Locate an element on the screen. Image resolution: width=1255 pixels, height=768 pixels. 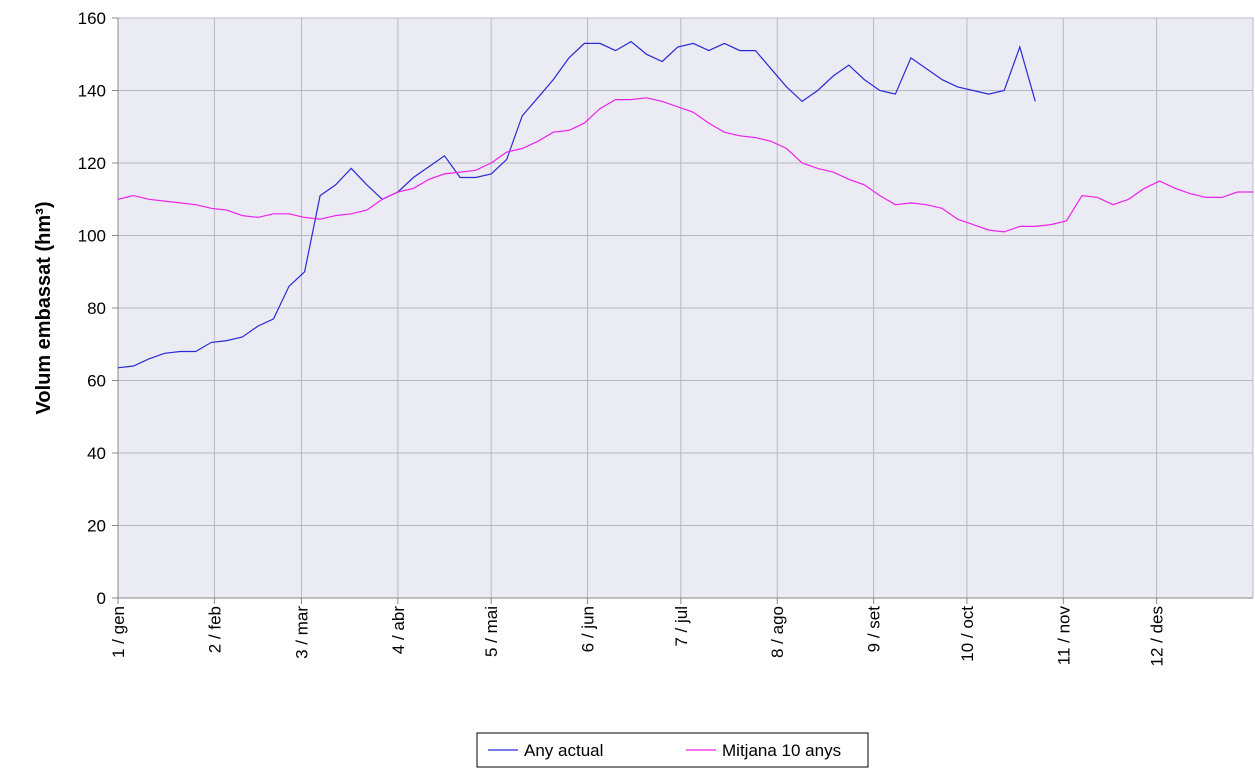
x-tick-label: 2 / feb is located at coordinates (214, 629).